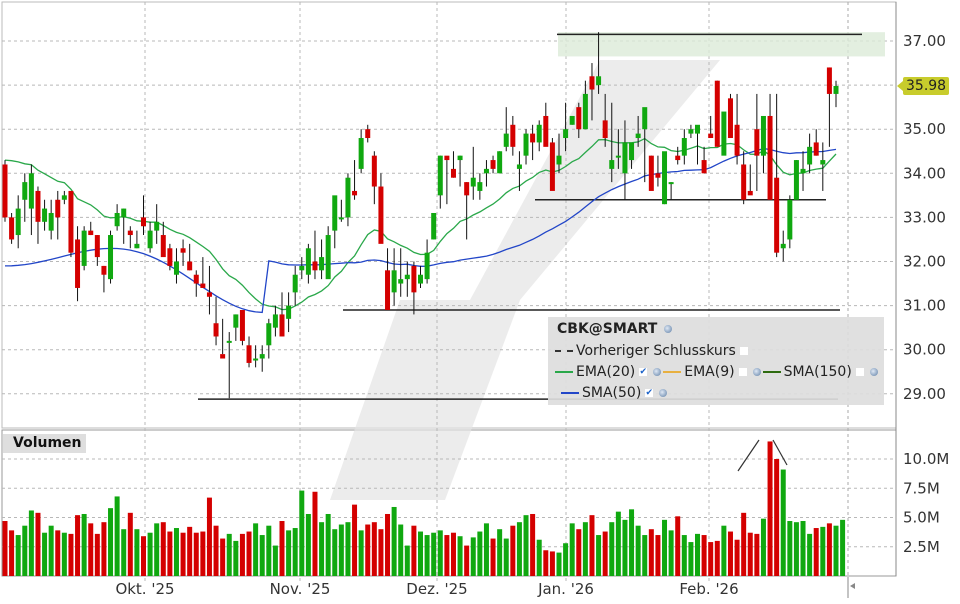 This screenshot has height=604, width=960. Describe the element at coordinates (657, 372) in the screenshot. I see `ema20-settings-icon` at that location.